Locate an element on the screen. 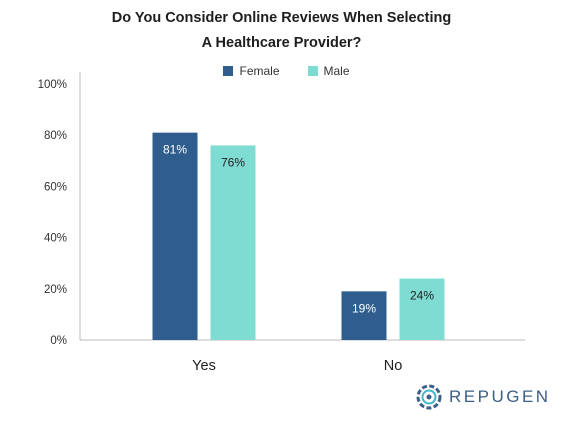 This screenshot has height=425, width=563. brand-logo: REPUGEN is located at coordinates (483, 397).